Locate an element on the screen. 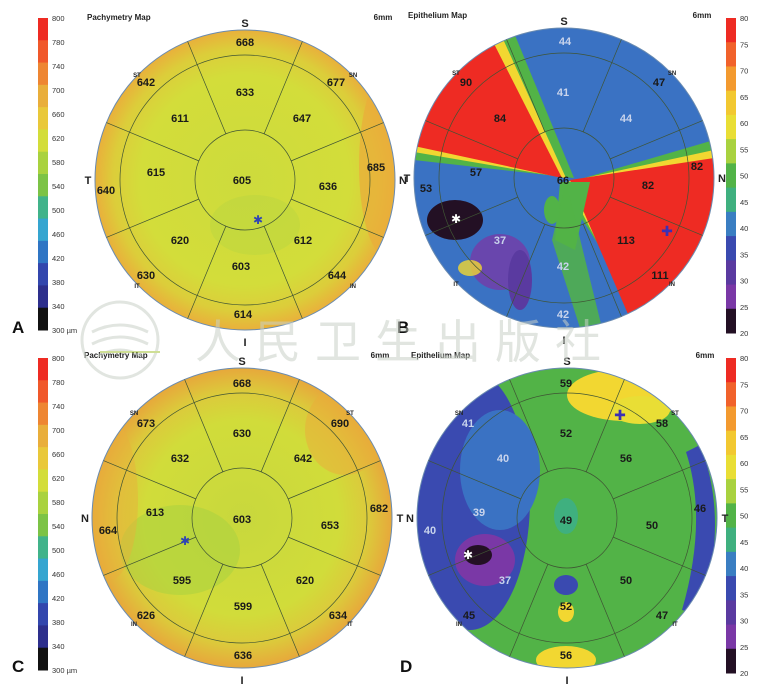  sector-value: 599 is located at coordinates (243, 607).